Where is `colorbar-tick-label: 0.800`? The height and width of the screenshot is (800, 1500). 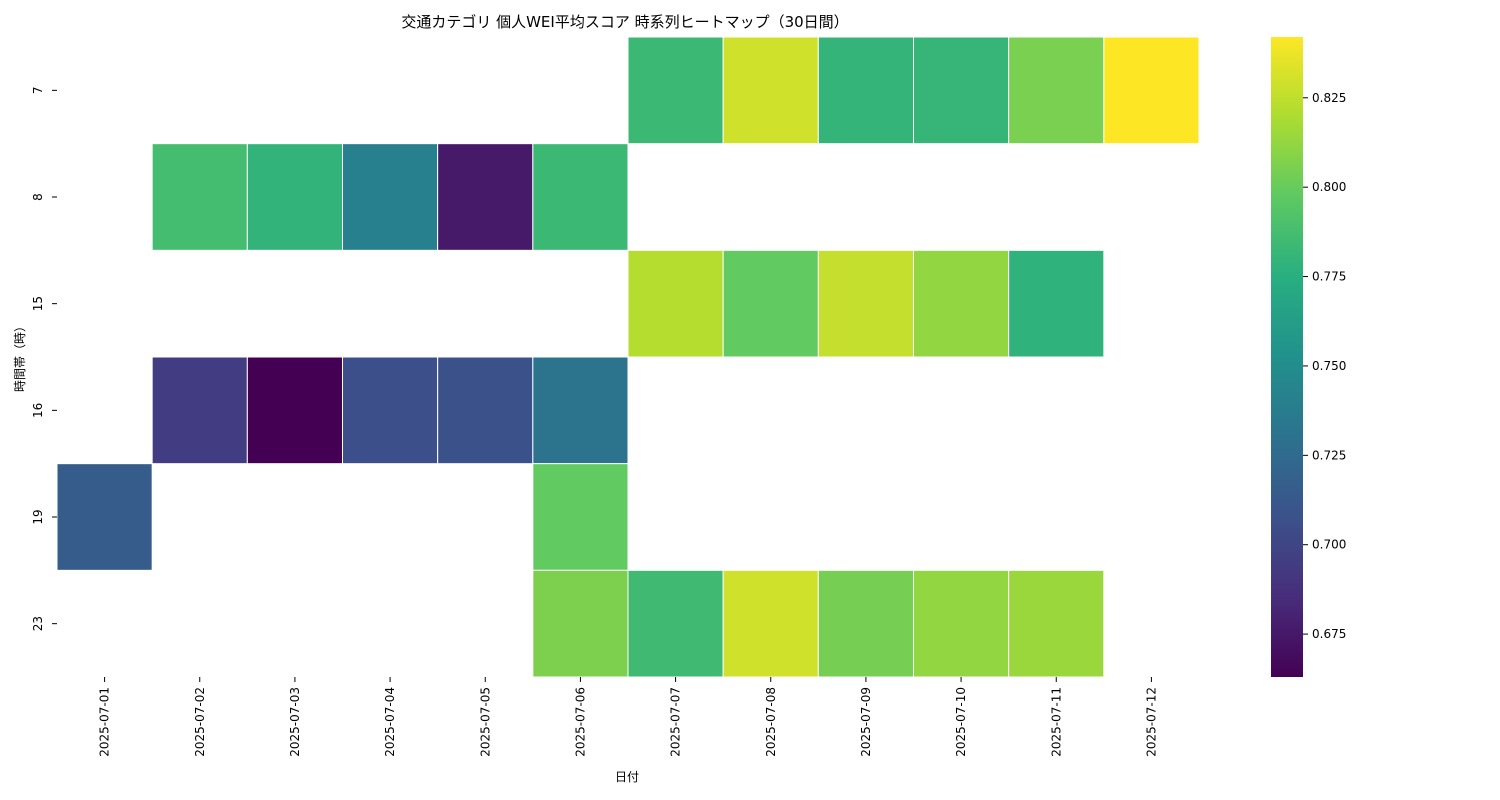
colorbar-tick-label: 0.800 is located at coordinates (1329, 187).